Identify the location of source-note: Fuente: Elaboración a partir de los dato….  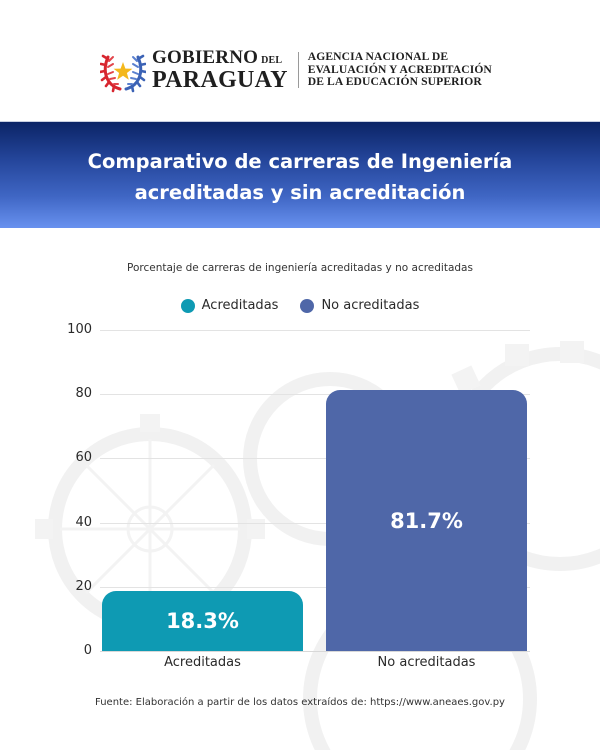
(300, 702).